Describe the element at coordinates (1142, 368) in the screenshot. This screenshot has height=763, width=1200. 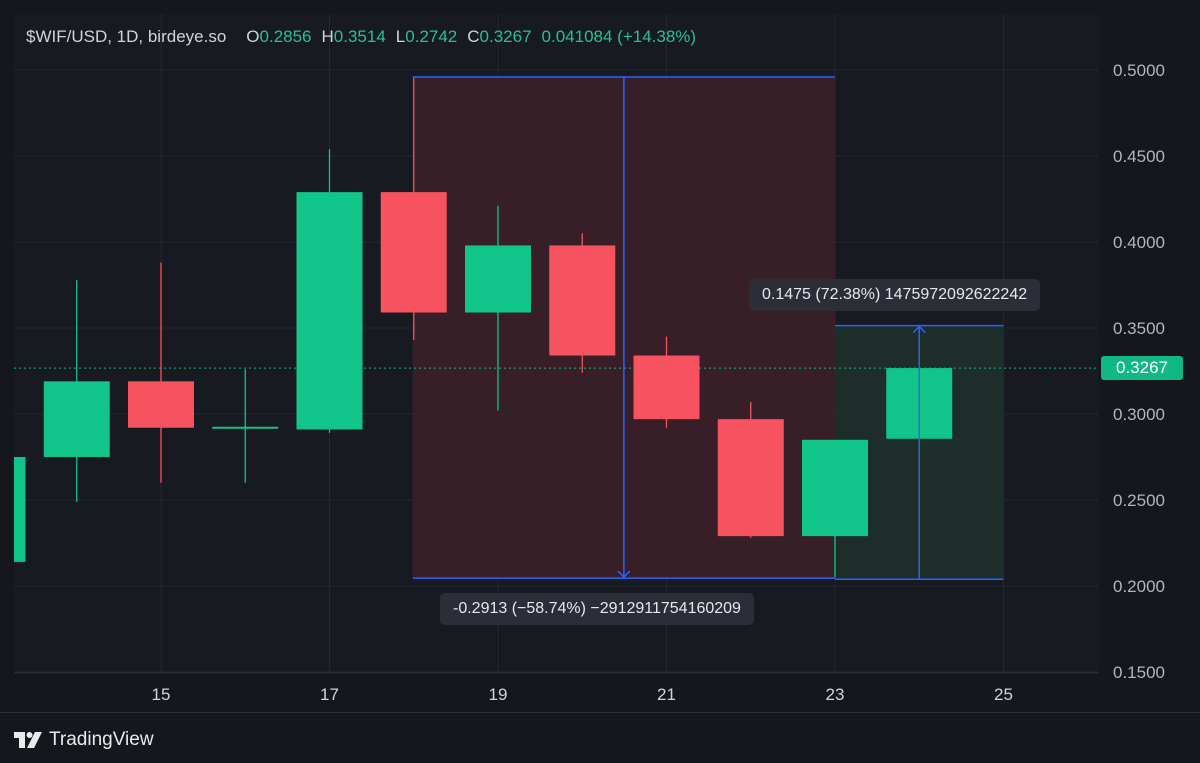
I see `current-price-tag: 0.3267` at that location.